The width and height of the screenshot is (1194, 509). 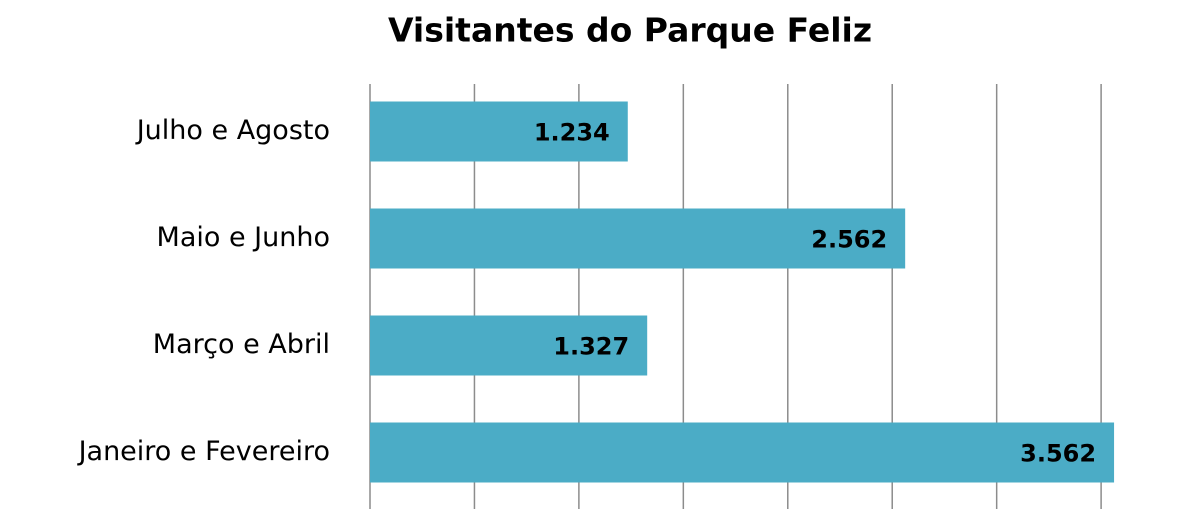 I want to click on y-tick-label: Março e Abril, so click(x=241, y=344).